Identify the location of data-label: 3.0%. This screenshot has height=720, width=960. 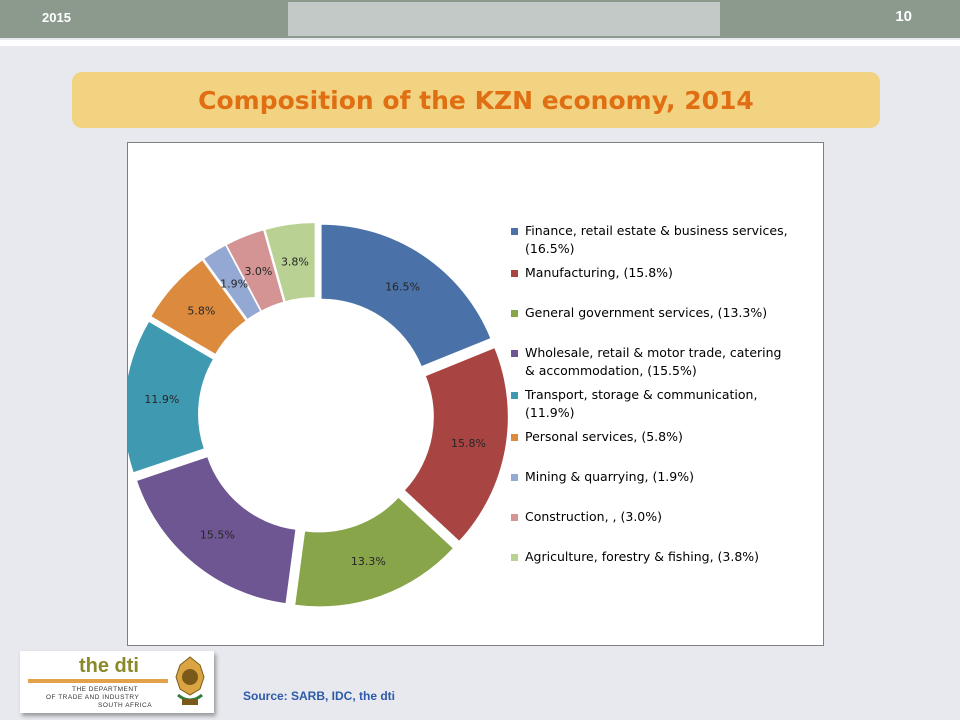
(258, 271).